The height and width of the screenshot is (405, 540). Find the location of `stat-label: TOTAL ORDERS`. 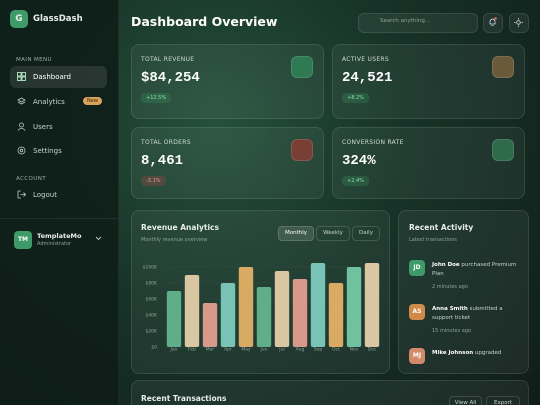

stat-label: TOTAL ORDERS is located at coordinates (166, 142).